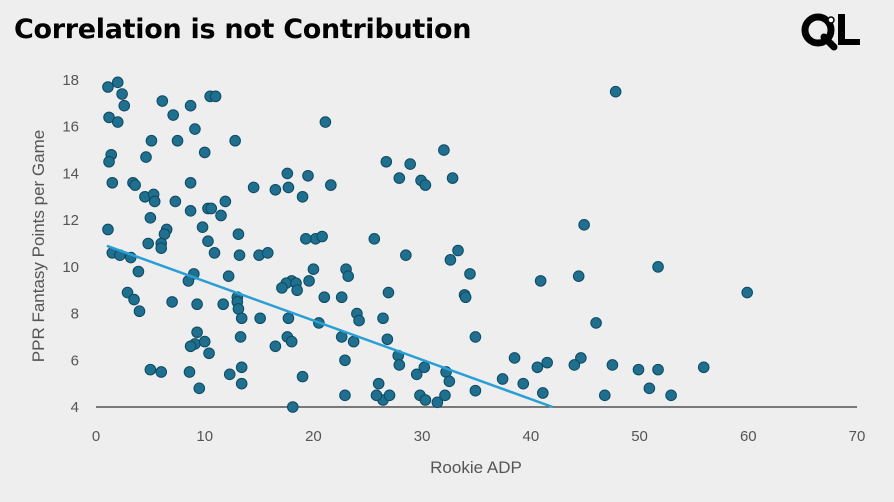 Image resolution: width=894 pixels, height=502 pixels. What do you see at coordinates (75, 407) in the screenshot?
I see `y-tick-label: 4` at bounding box center [75, 407].